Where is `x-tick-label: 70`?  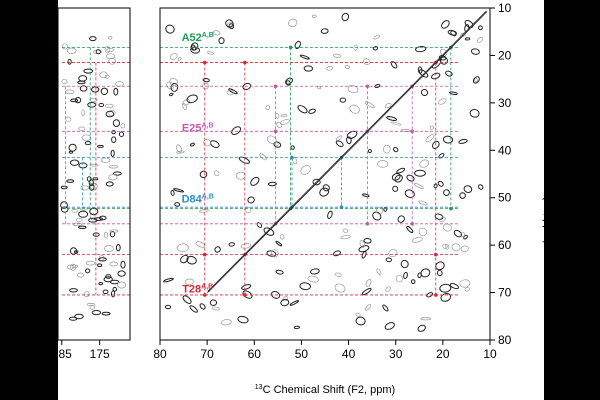
x-tick-label: 70 is located at coordinates (207, 354).